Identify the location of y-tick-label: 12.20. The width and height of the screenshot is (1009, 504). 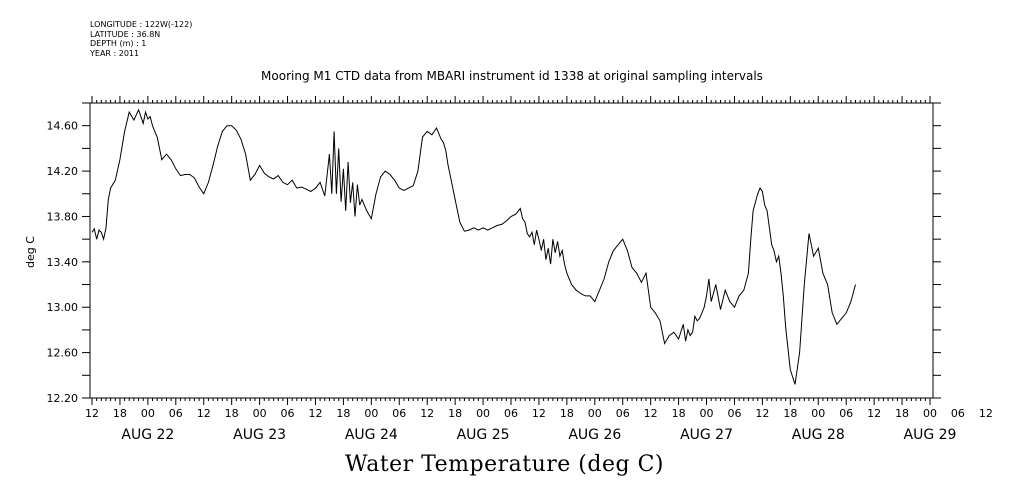
(63, 398).